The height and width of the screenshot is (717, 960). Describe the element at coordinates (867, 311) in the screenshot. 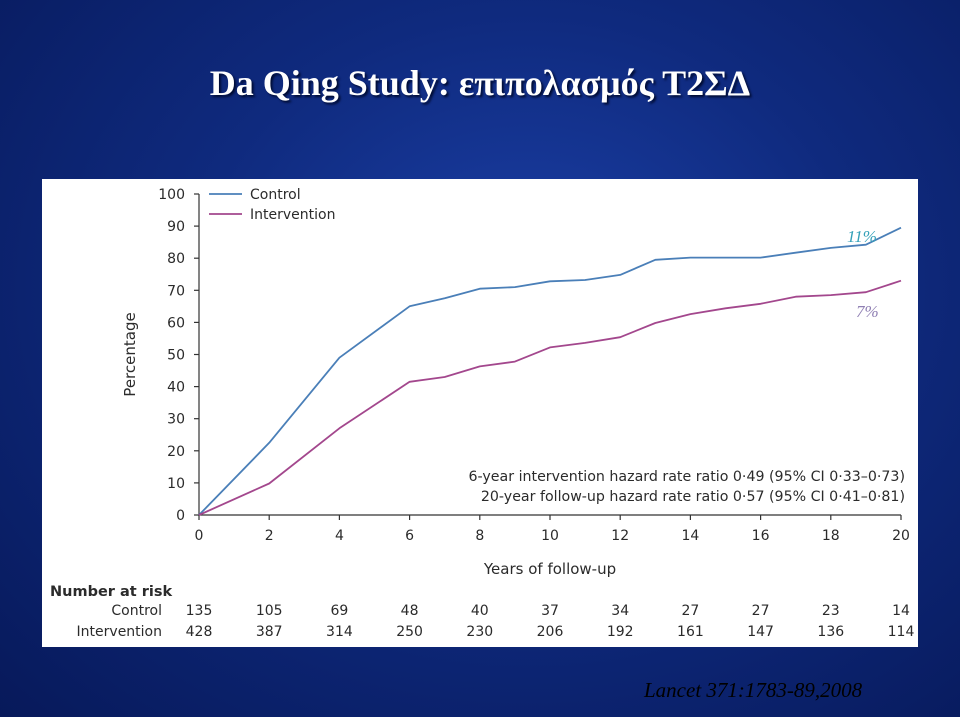

I see `end-label-intervention: 7%` at that location.